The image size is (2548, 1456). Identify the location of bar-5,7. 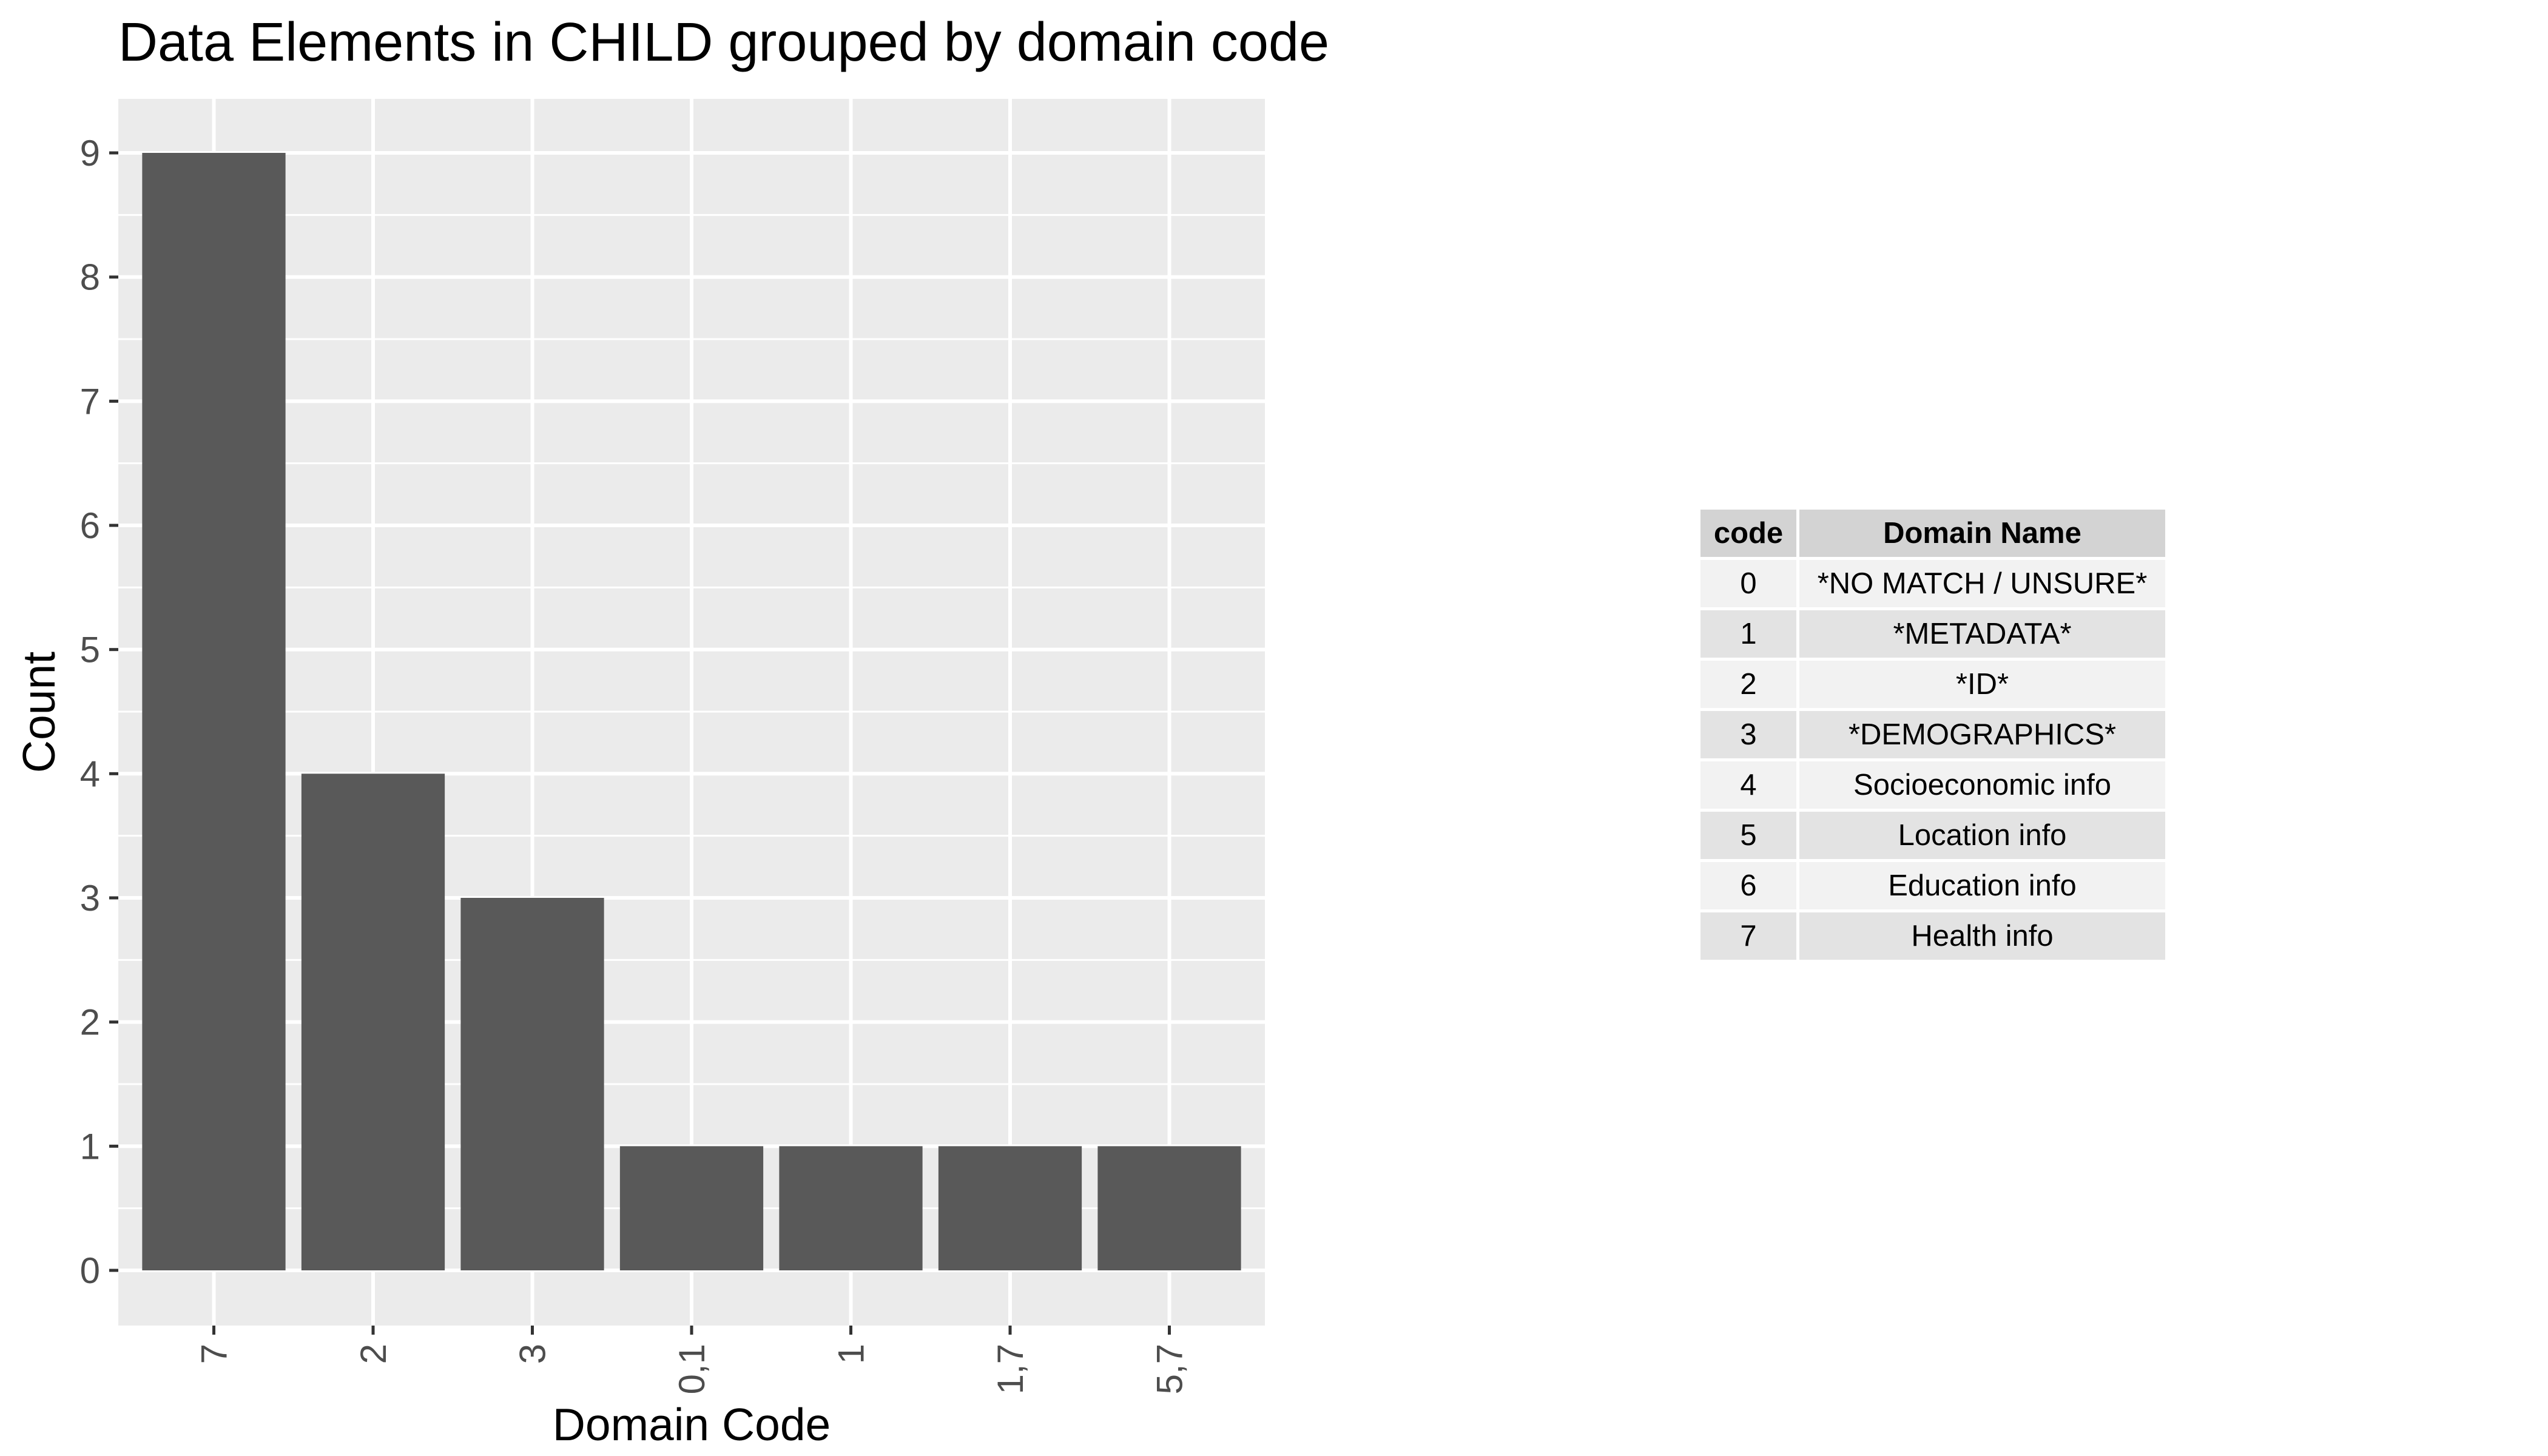
(1169, 1208).